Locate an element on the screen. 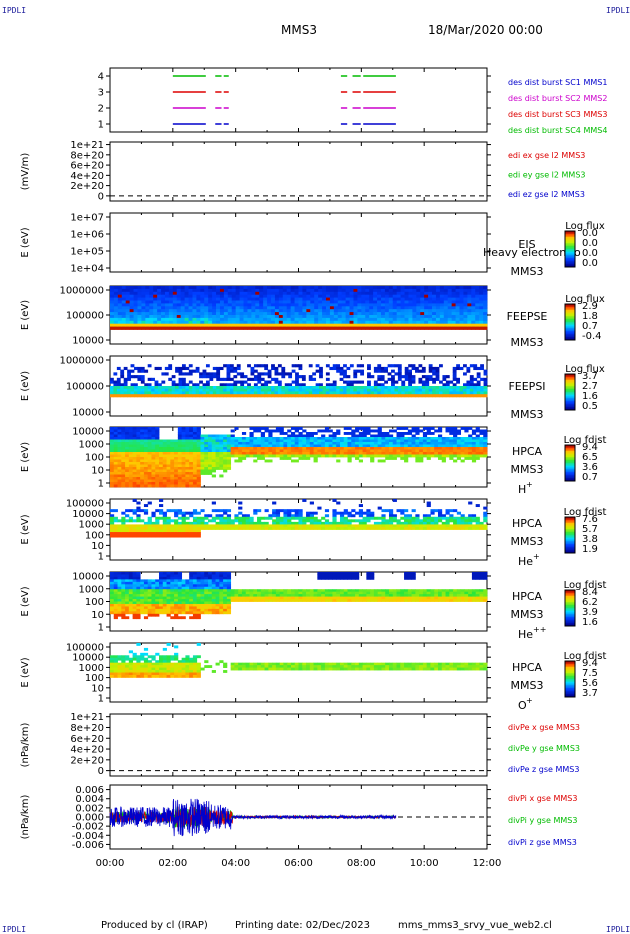  panel-feepse-colorbar-segment is located at coordinates (570, 330).